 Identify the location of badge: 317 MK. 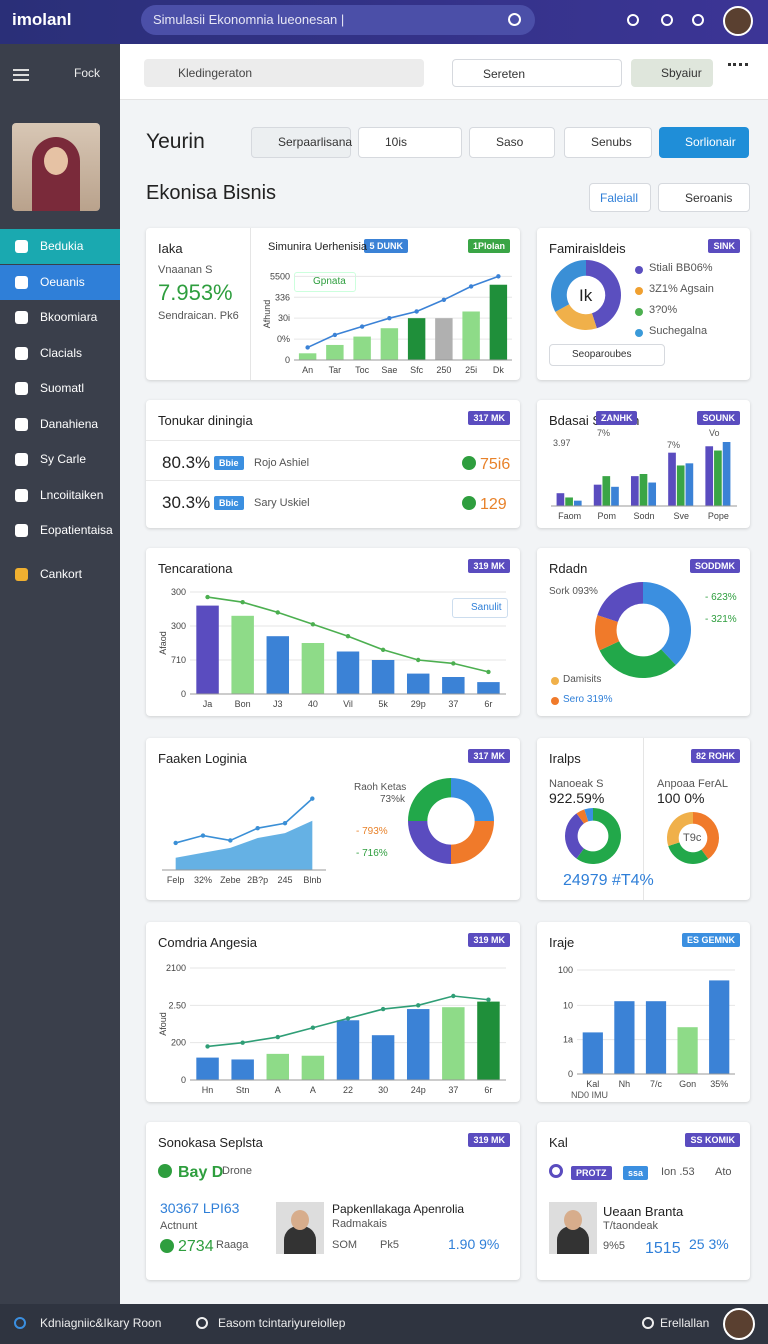
(489, 756).